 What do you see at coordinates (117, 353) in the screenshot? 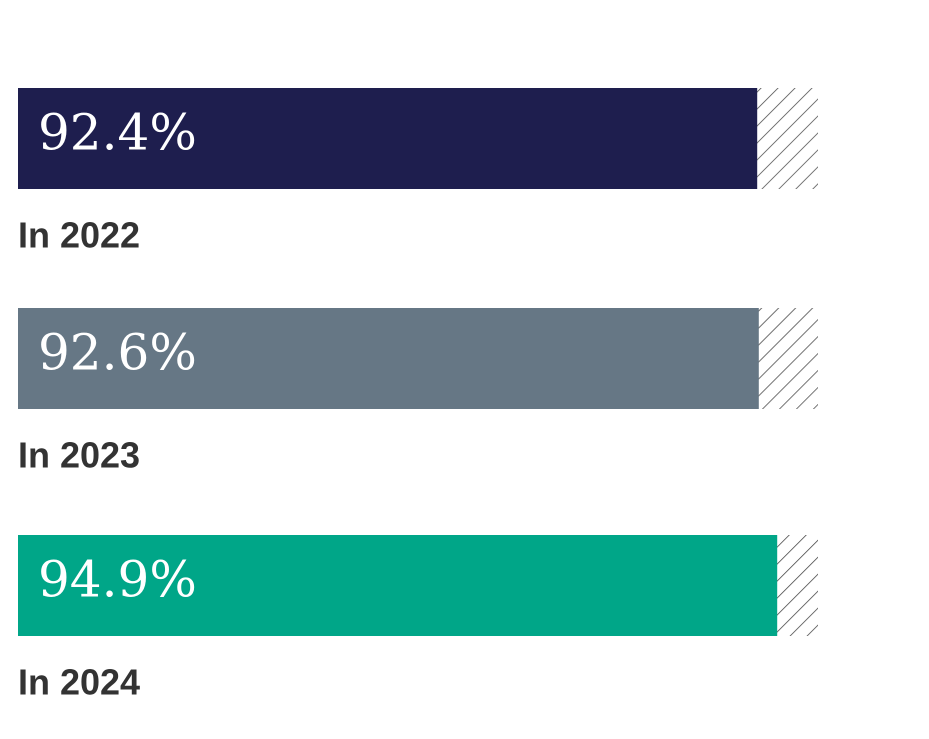
I see `value-label: 92.6%` at bounding box center [117, 353].